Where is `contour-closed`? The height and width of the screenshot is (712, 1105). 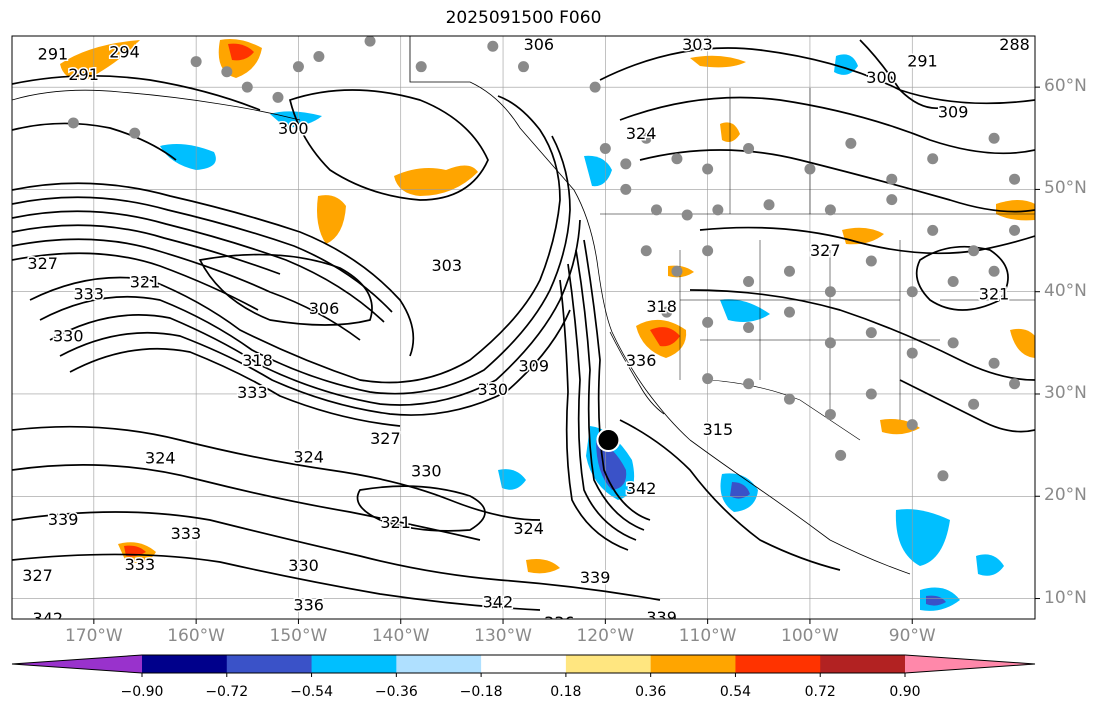 contour-closed is located at coordinates (962, 278).